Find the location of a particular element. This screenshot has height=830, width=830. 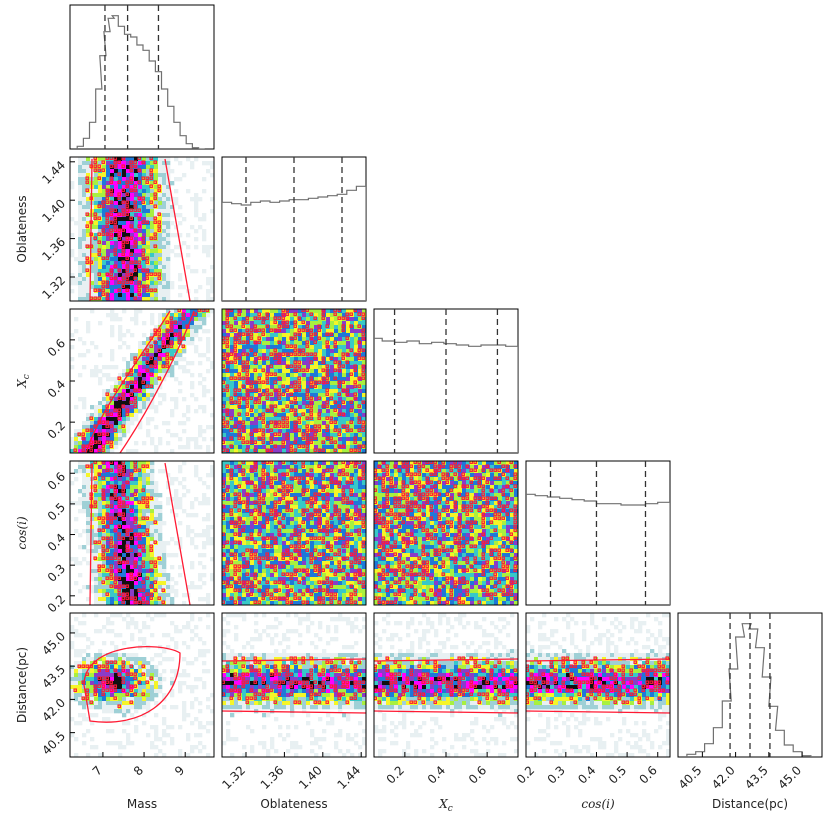

histogram-Mass is located at coordinates (142, 77).